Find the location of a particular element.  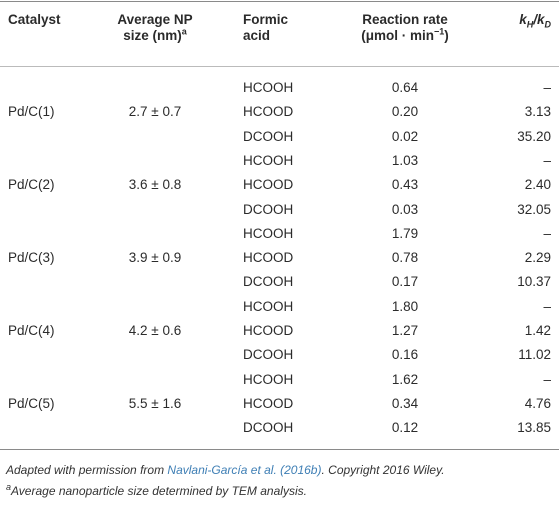

header-text: Average NP is located at coordinates (155, 19).